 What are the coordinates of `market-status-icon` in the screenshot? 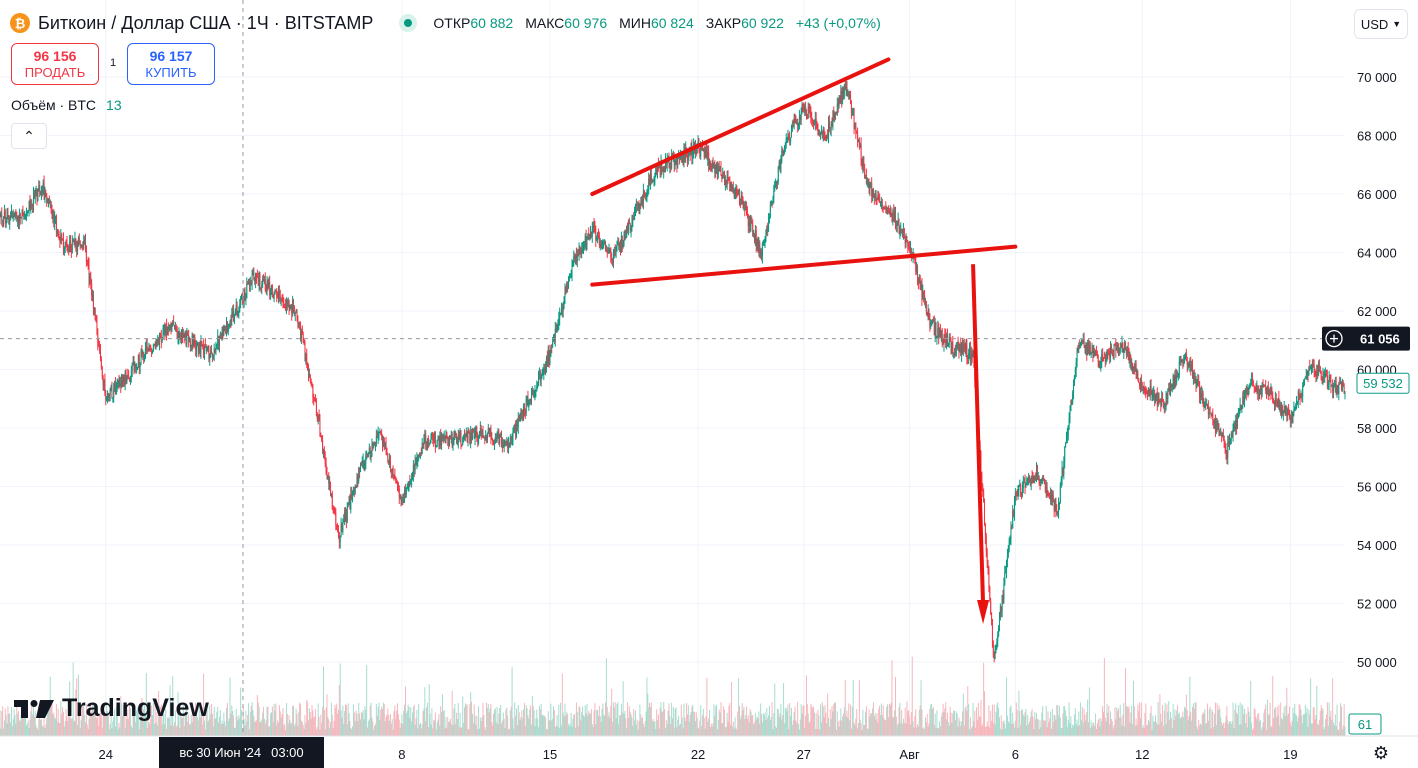 It's located at (408, 23).